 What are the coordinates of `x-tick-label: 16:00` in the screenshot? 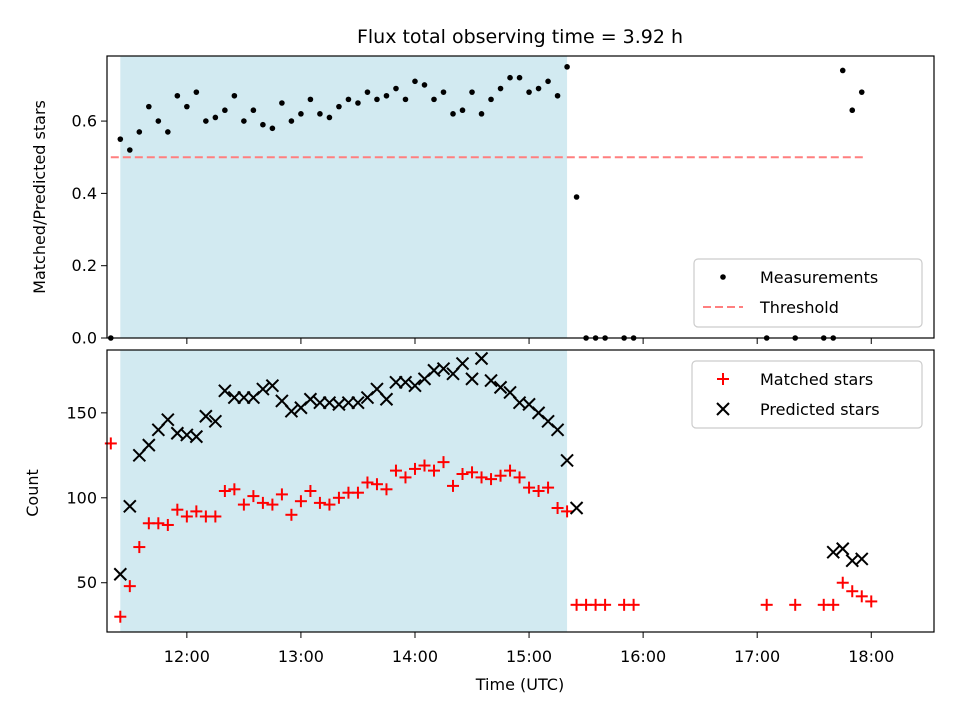 It's located at (643, 656).